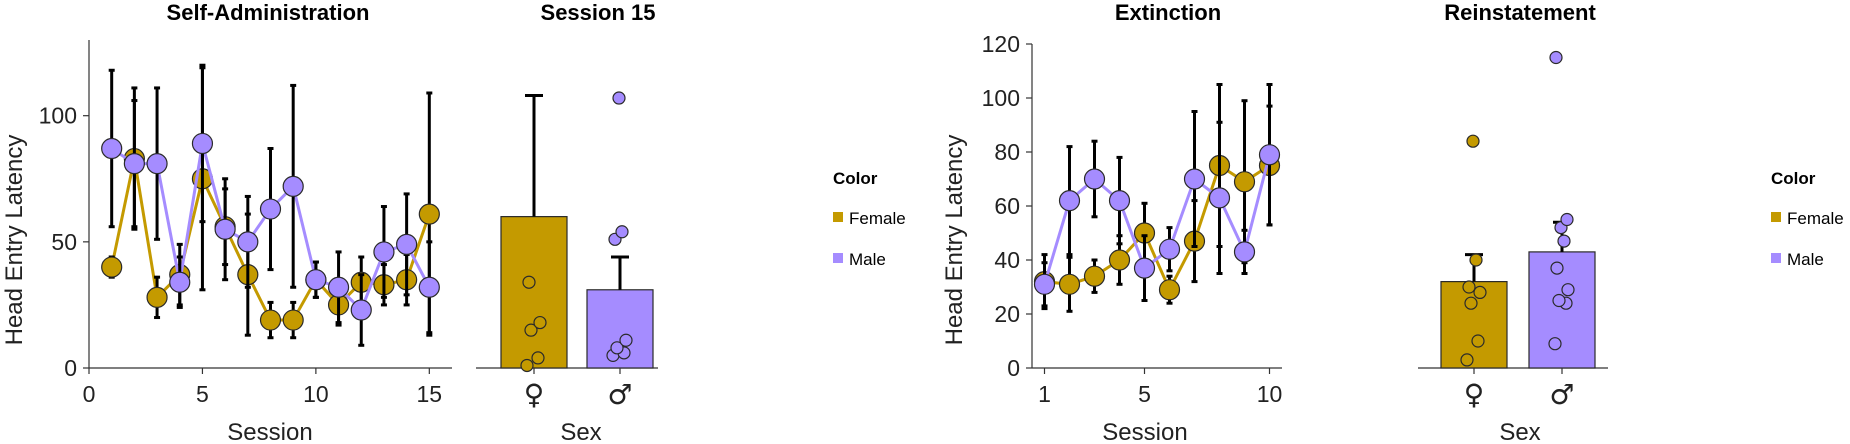  Describe the element at coordinates (430, 394) in the screenshot. I see `x-tick-label: 15` at that location.